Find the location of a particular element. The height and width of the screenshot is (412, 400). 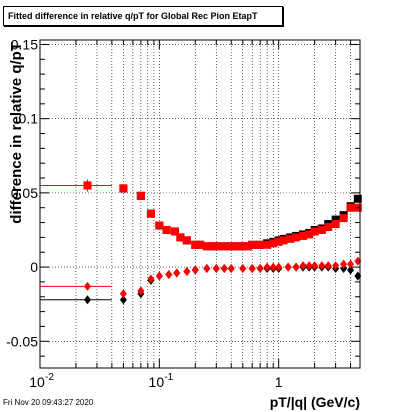

x-tick-label-exponent: -2 is located at coordinates (49, 377).